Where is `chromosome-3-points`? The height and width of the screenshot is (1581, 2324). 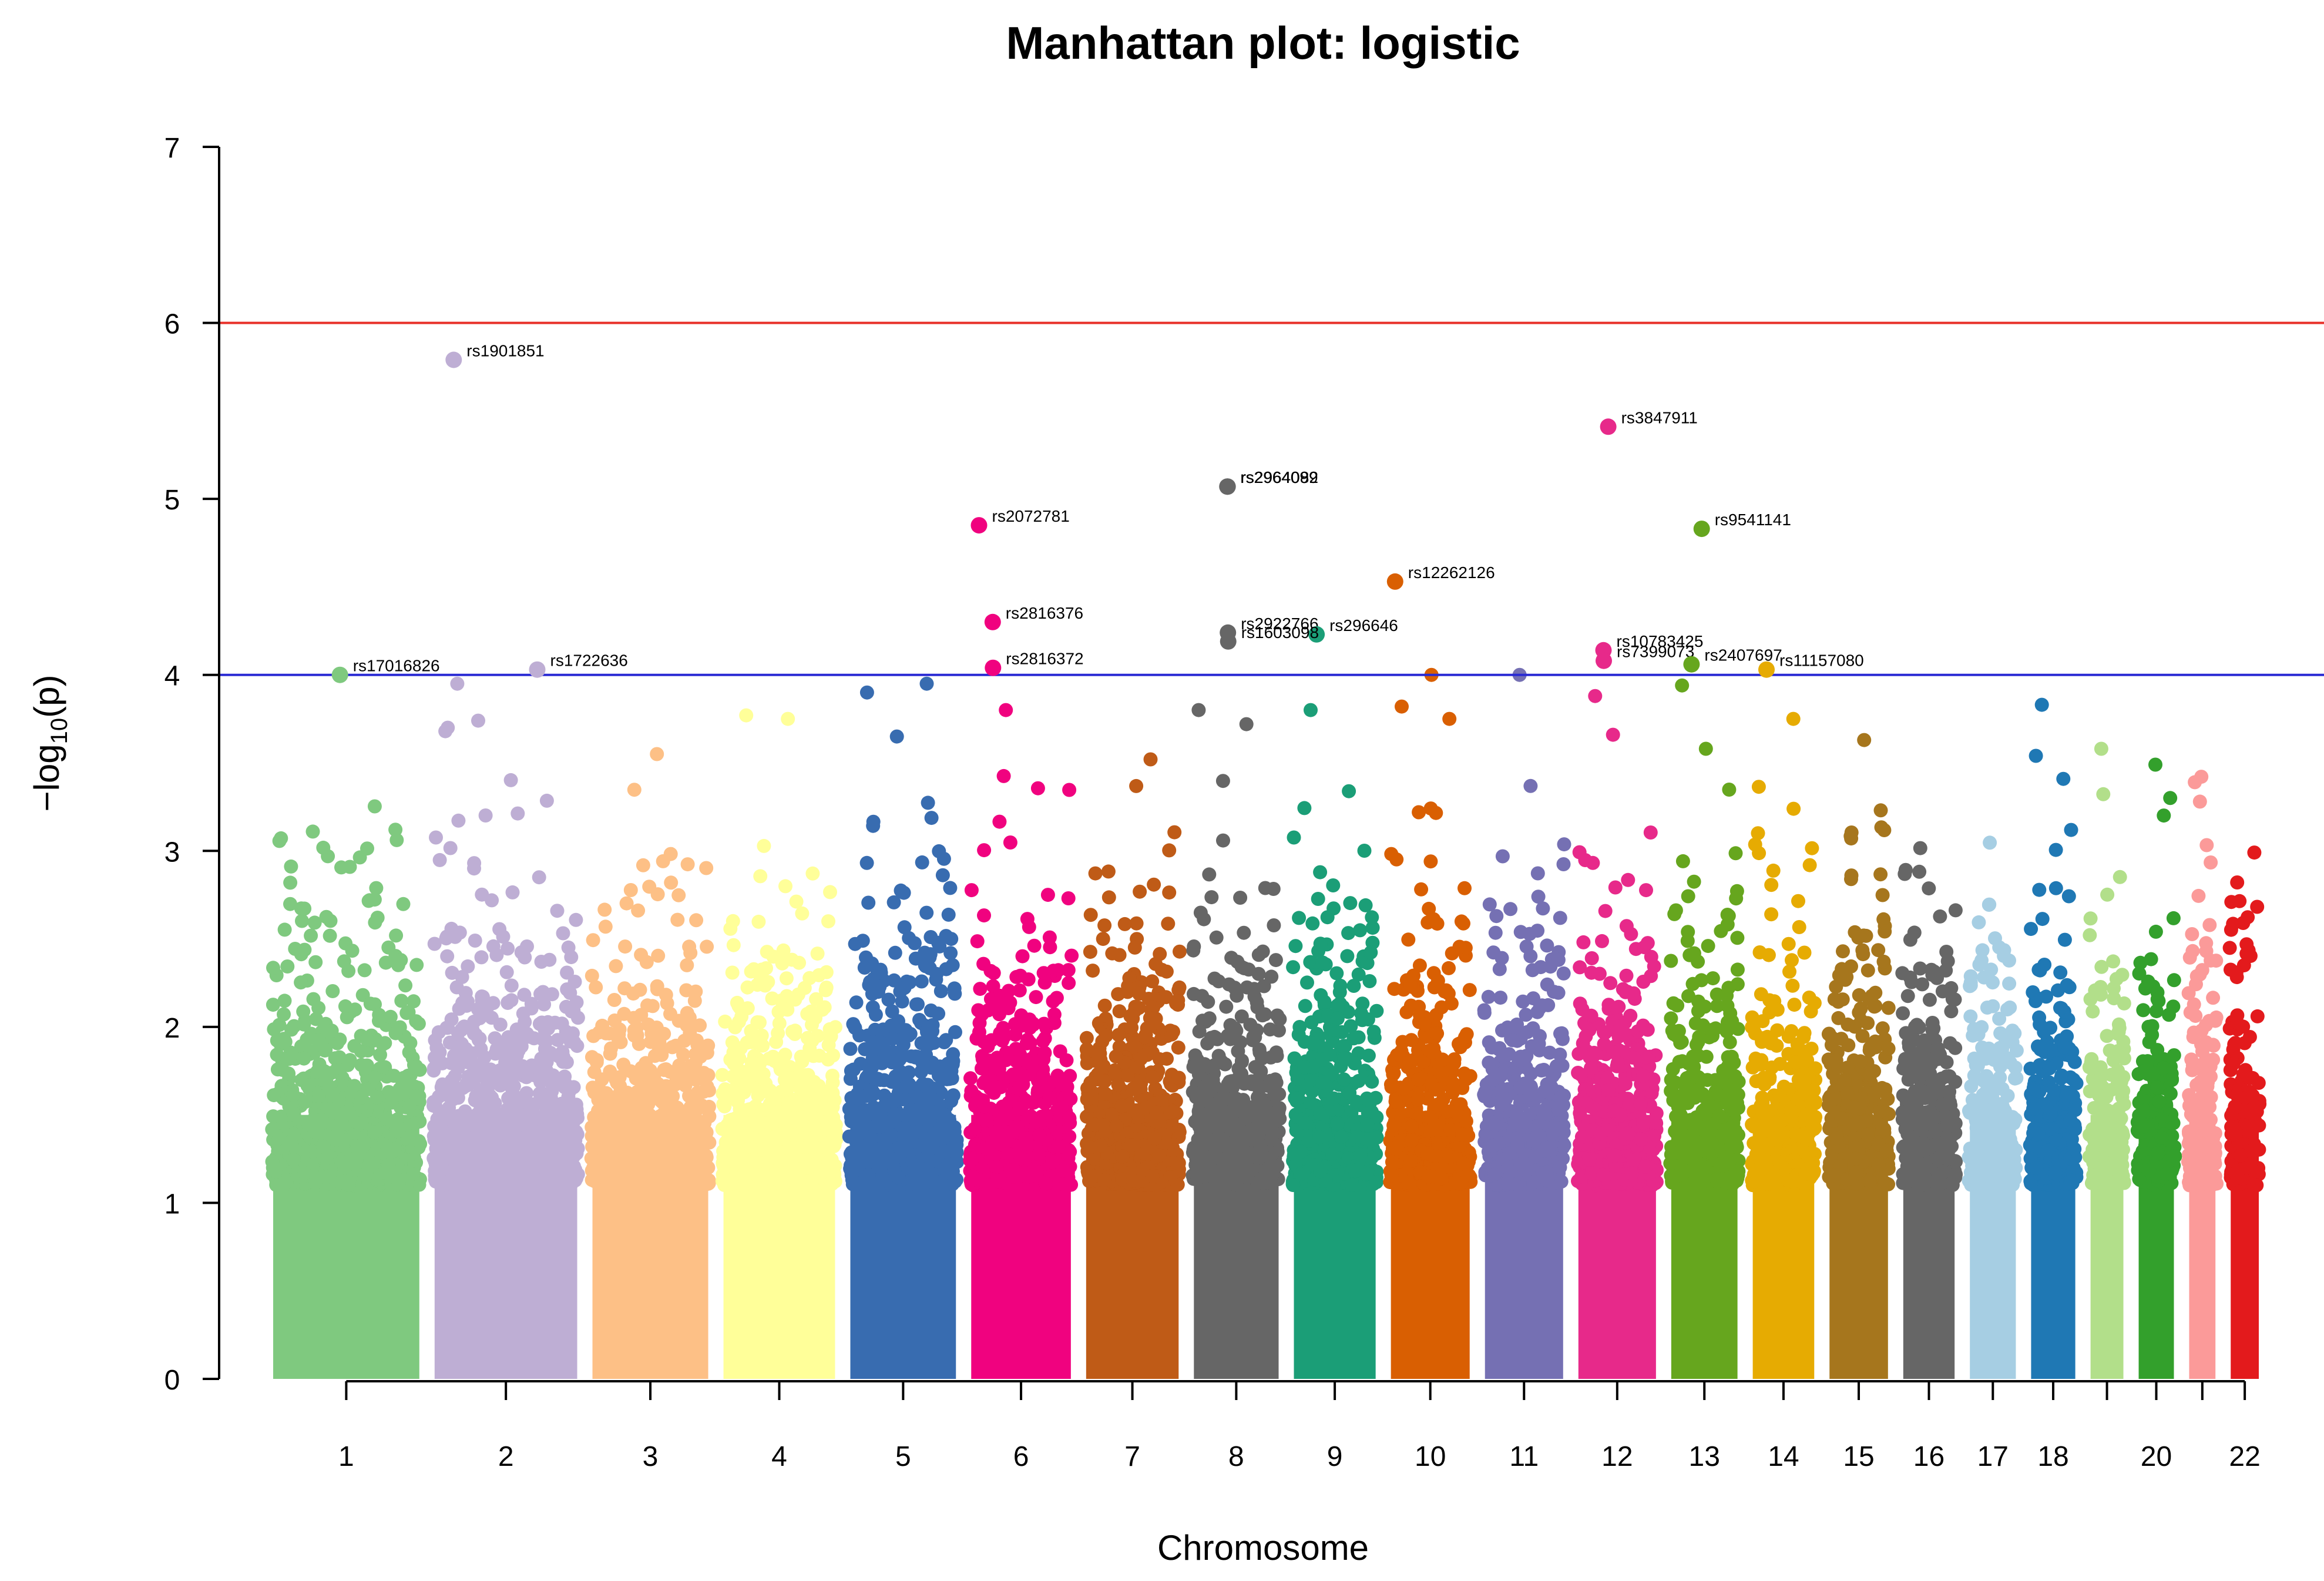
chromosome-3-points is located at coordinates (651, 1081).